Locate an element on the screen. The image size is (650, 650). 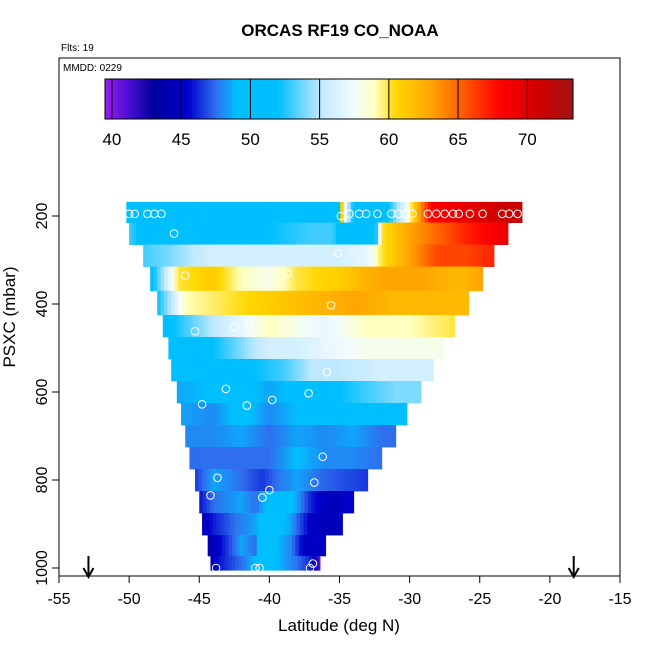
x-tick-label: -55 is located at coordinates (58, 599).